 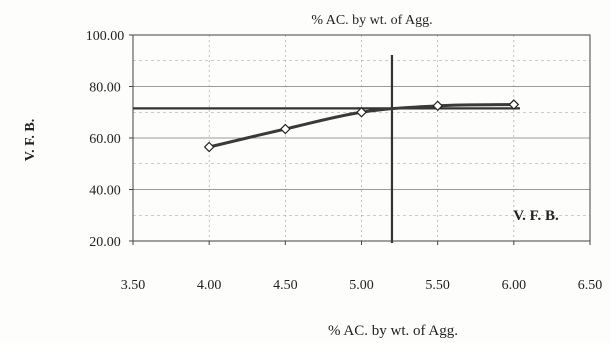 What do you see at coordinates (536, 216) in the screenshot?
I see `series-annotation: V. F. B.` at bounding box center [536, 216].